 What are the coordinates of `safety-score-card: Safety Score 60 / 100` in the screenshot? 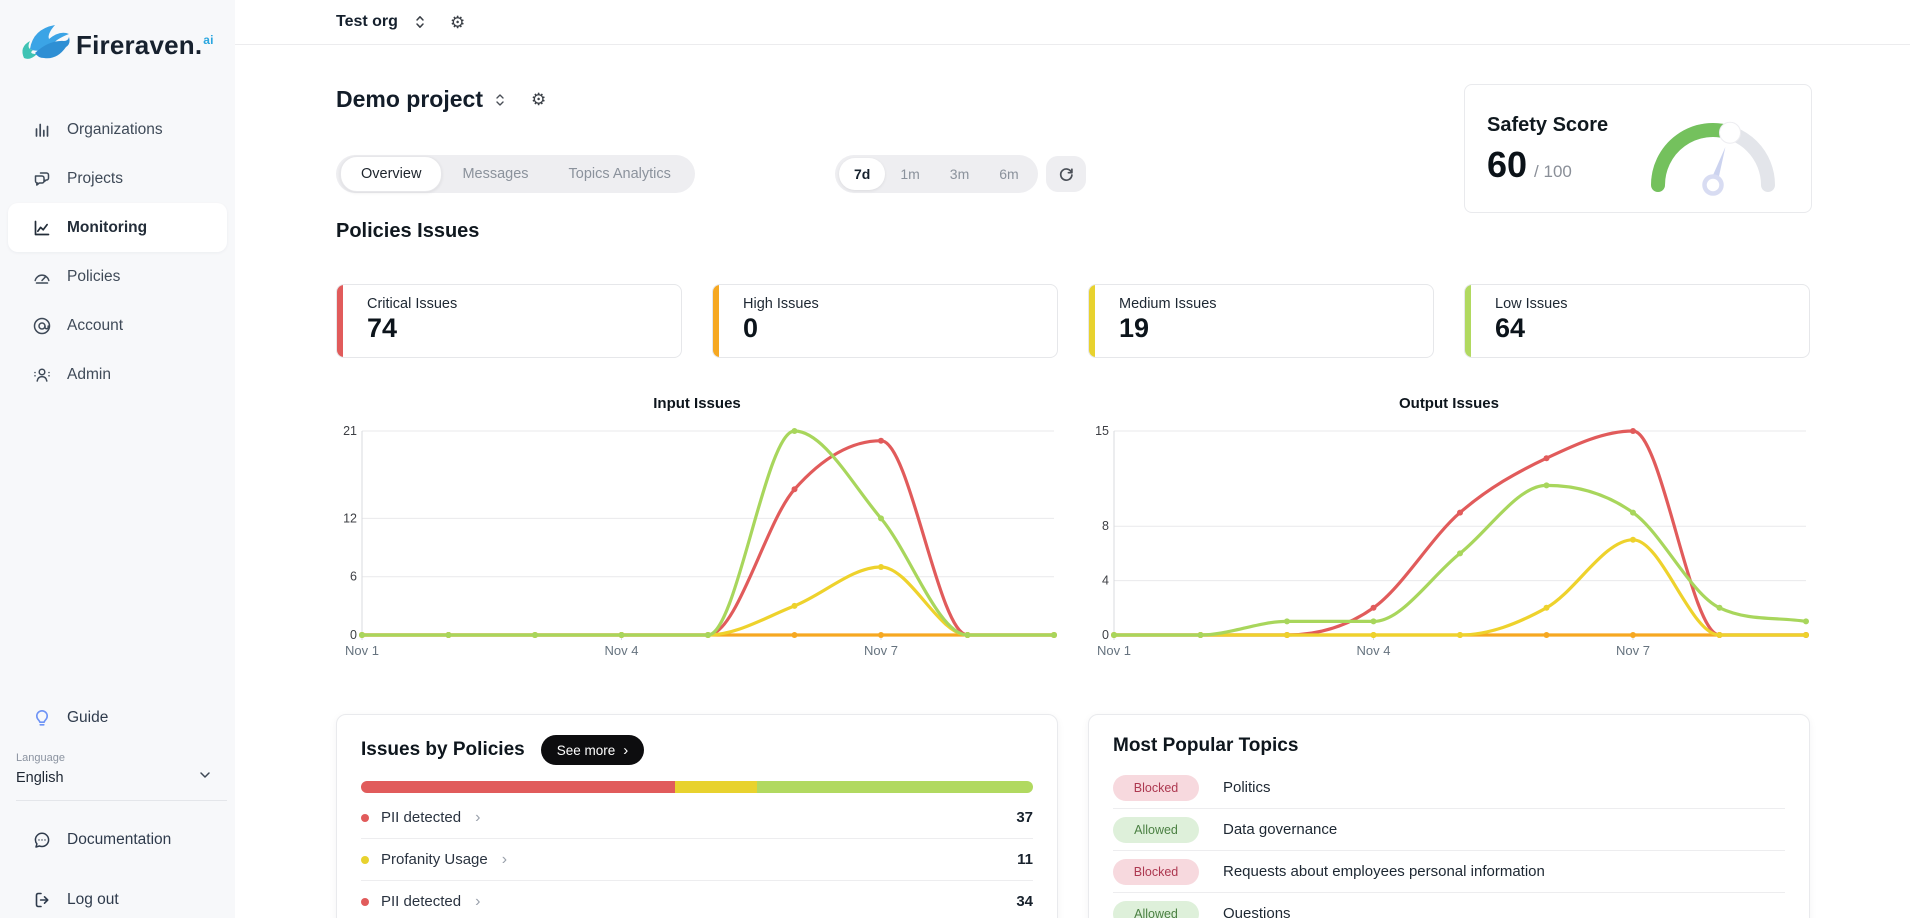 It's located at (1638, 148).